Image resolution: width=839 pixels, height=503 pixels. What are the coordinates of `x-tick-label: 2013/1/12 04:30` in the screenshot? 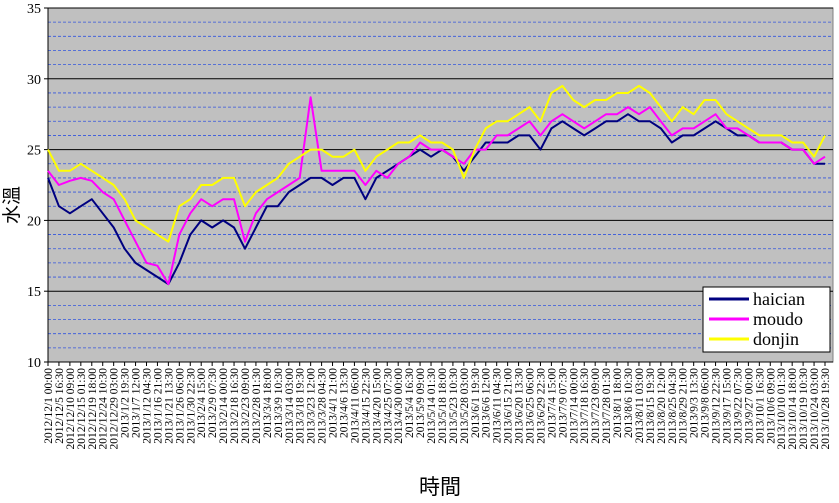 It's located at (147, 406).